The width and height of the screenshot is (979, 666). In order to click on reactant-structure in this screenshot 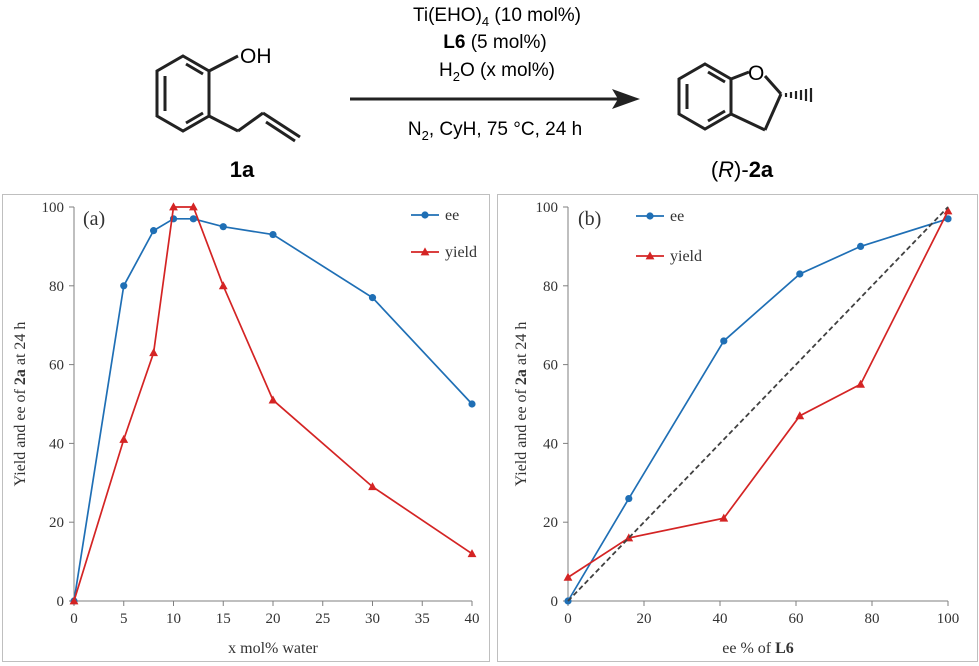, I will do `click(228, 98)`.